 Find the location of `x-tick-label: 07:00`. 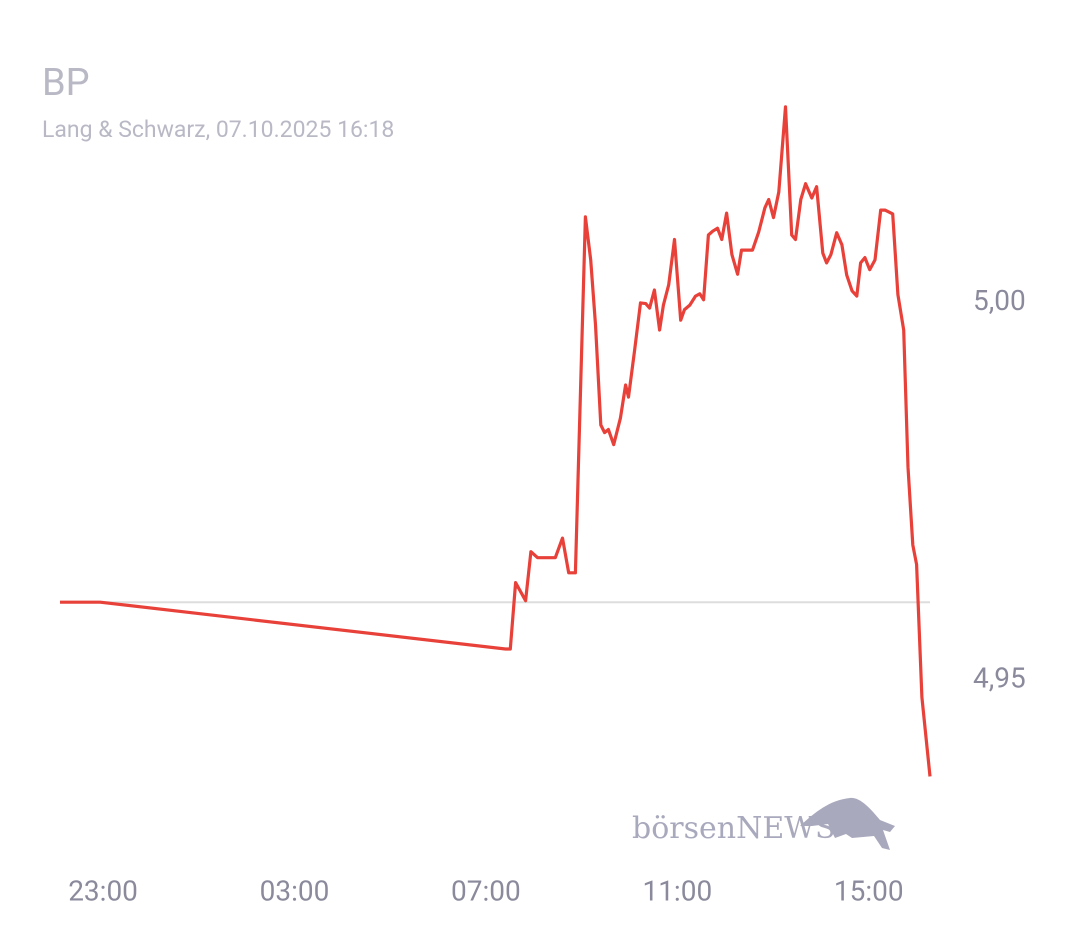

x-tick-label: 07:00 is located at coordinates (486, 890).